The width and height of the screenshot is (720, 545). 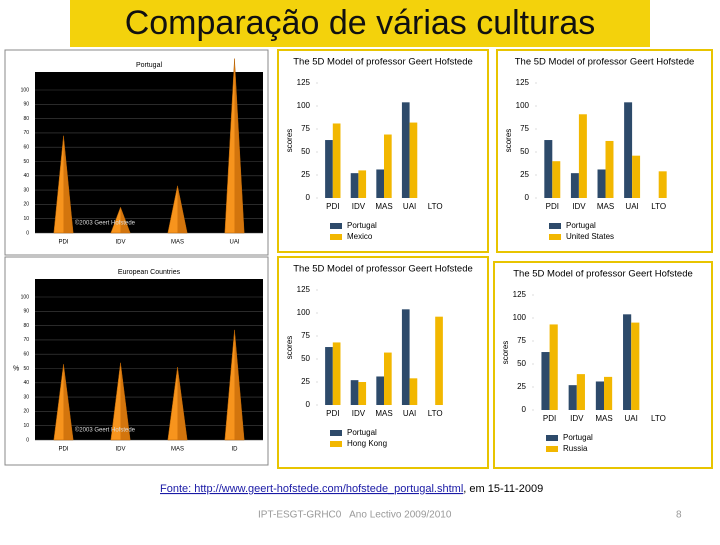 What do you see at coordinates (16, 368) in the screenshot?
I see `y-axis-label: %` at bounding box center [16, 368].